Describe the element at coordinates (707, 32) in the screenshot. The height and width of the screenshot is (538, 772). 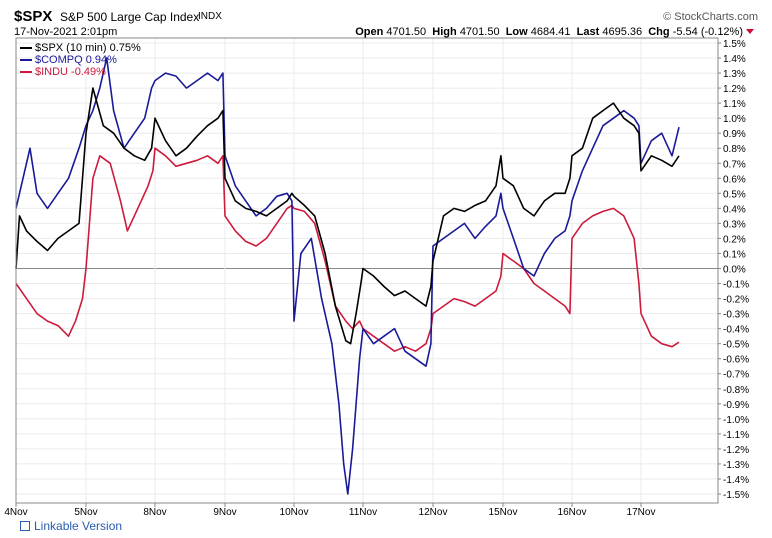
I see `chg-value: -5.54 (-0.12%)` at that location.